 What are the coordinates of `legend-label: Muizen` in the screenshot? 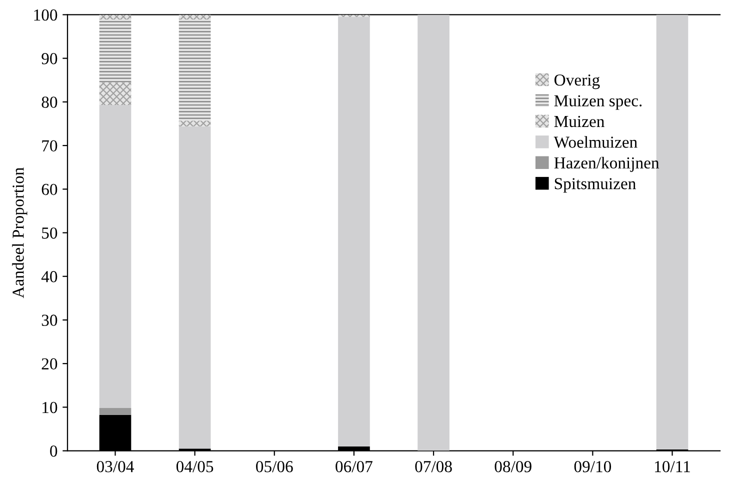 It's located at (579, 122).